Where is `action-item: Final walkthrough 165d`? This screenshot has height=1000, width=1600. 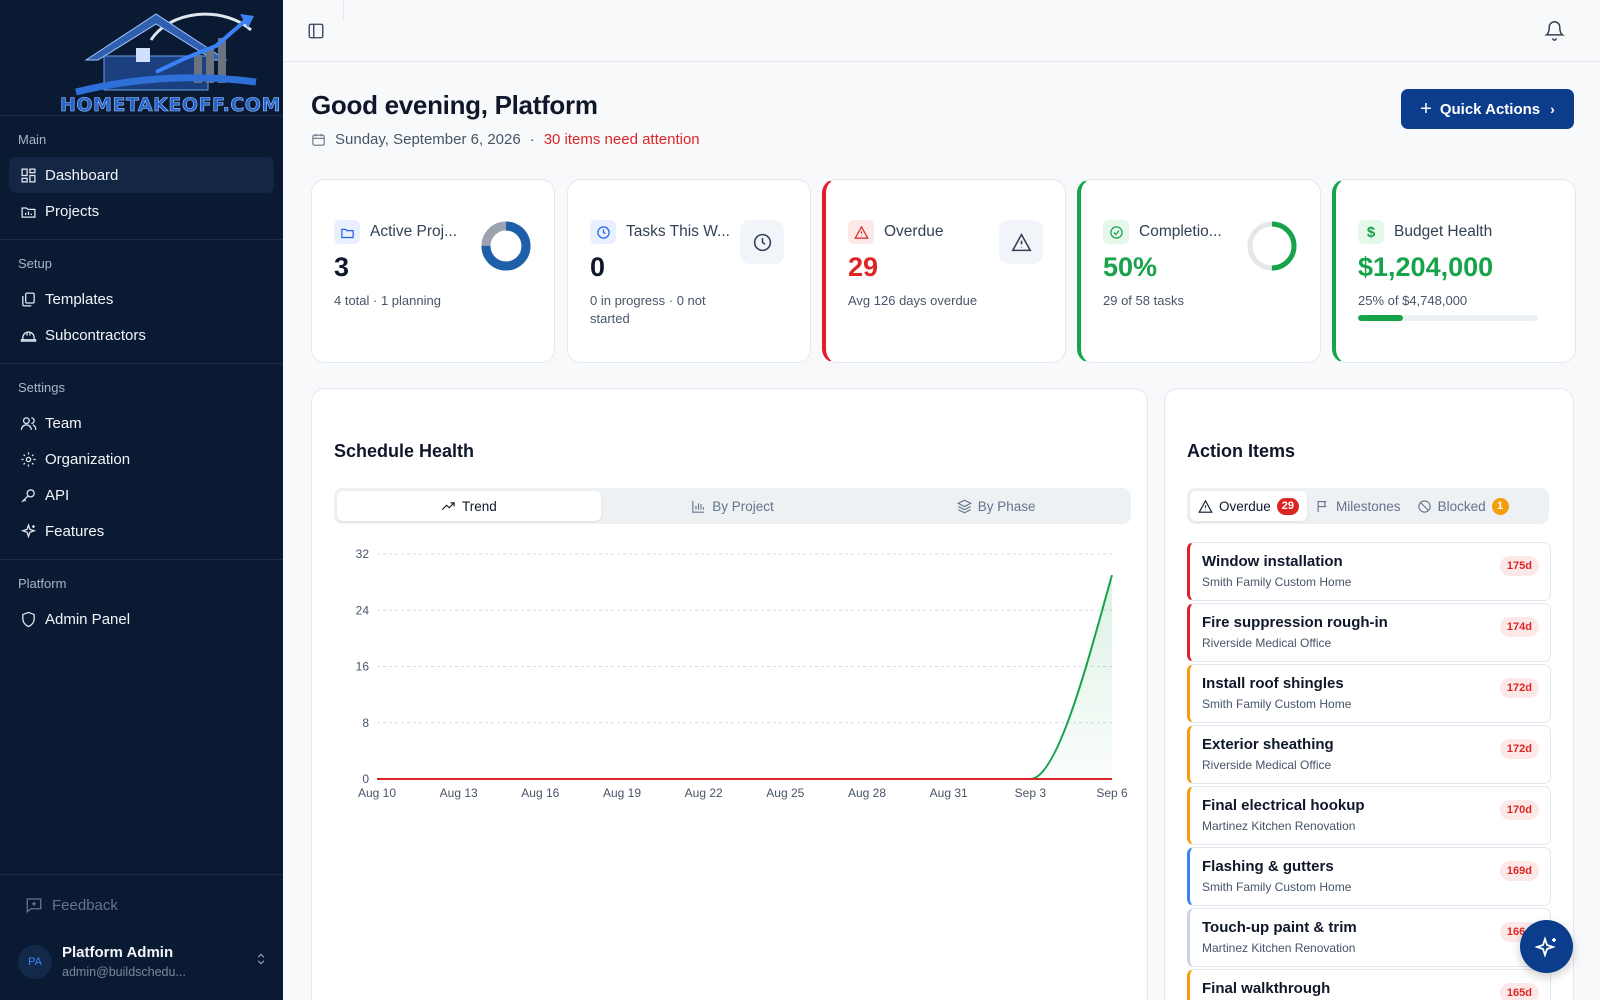 action-item: Final walkthrough 165d is located at coordinates (1369, 984).